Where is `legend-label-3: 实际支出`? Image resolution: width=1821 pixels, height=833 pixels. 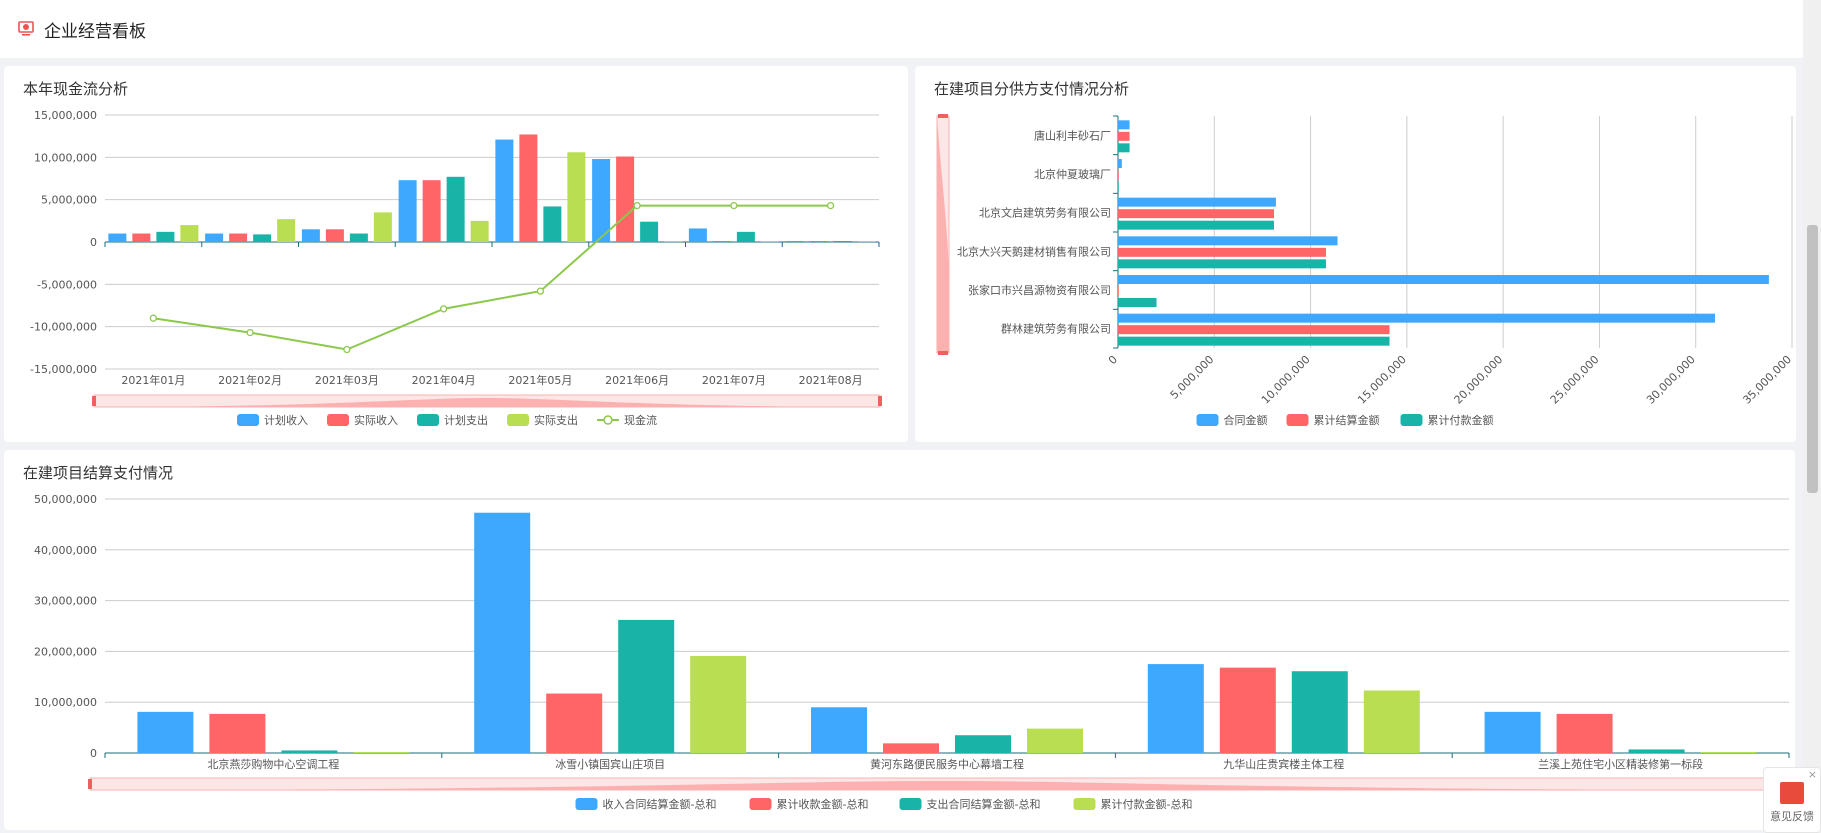
legend-label-3: 实际支出 is located at coordinates (556, 420).